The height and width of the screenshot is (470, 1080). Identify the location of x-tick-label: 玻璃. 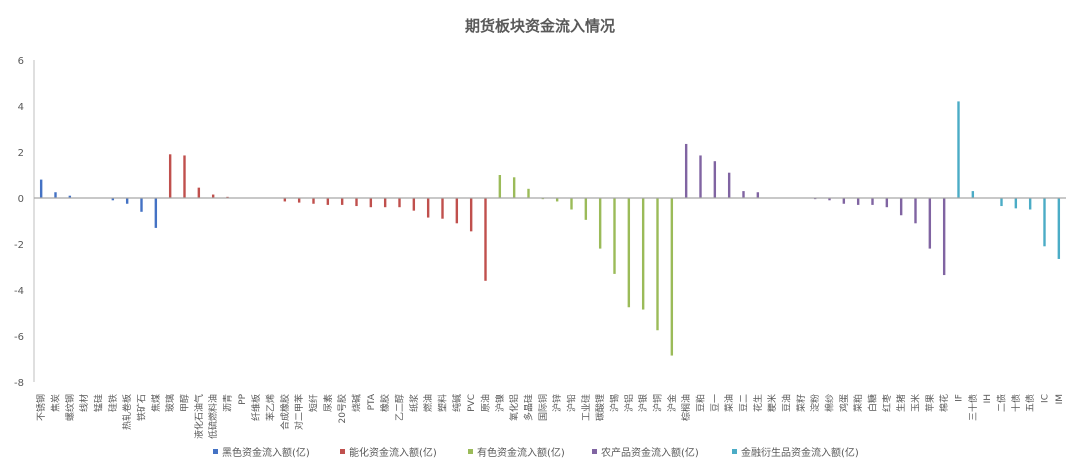
(170, 403).